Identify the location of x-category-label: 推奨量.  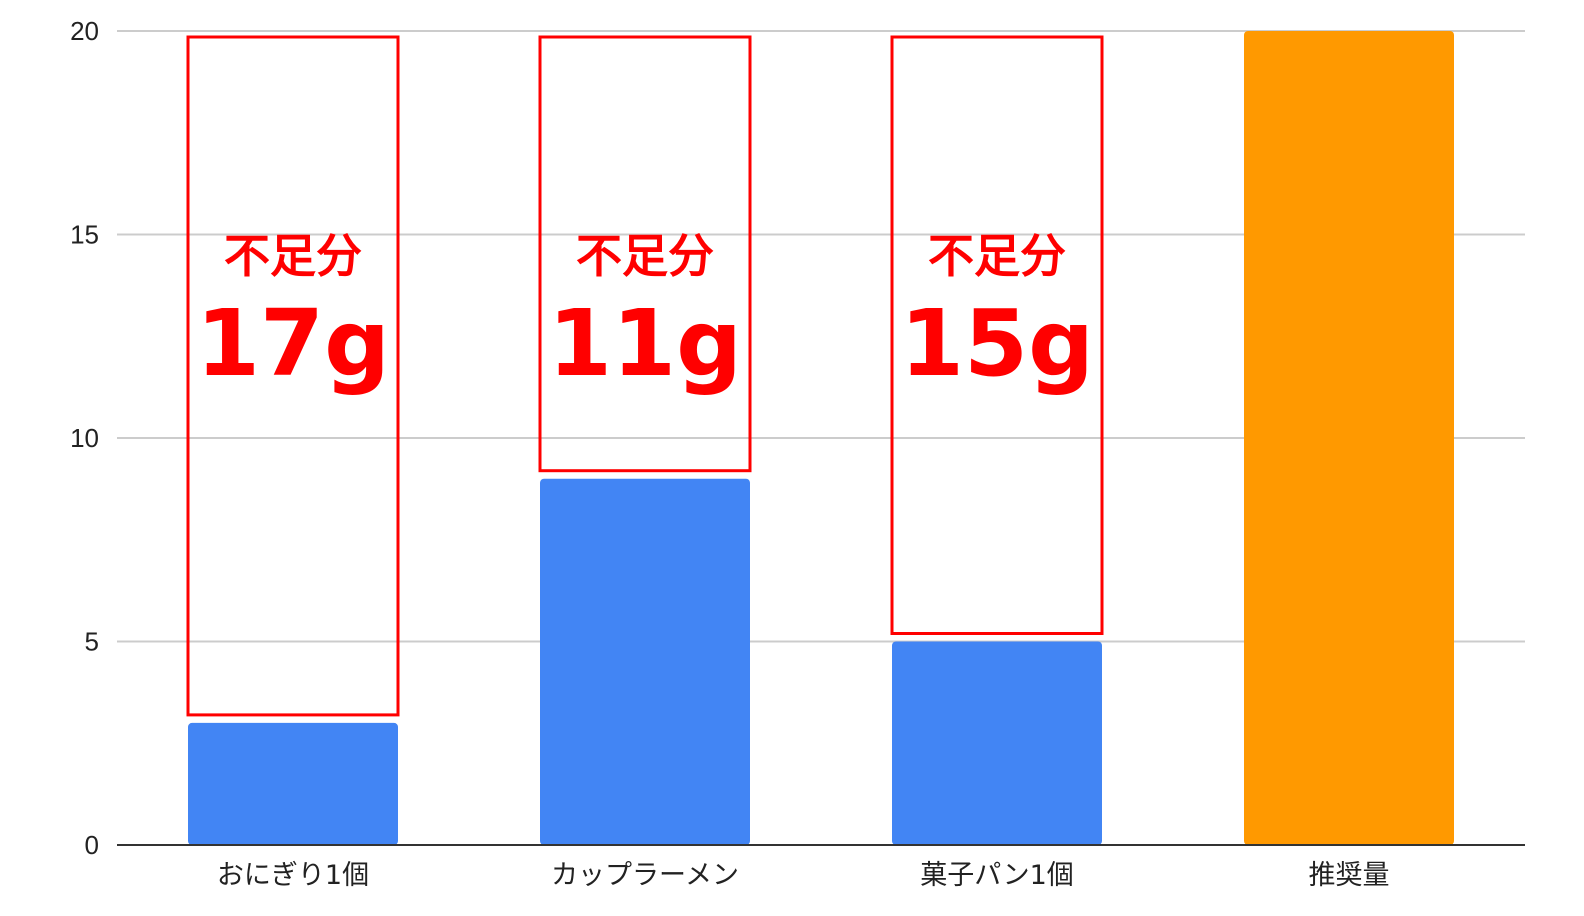
(1349, 875).